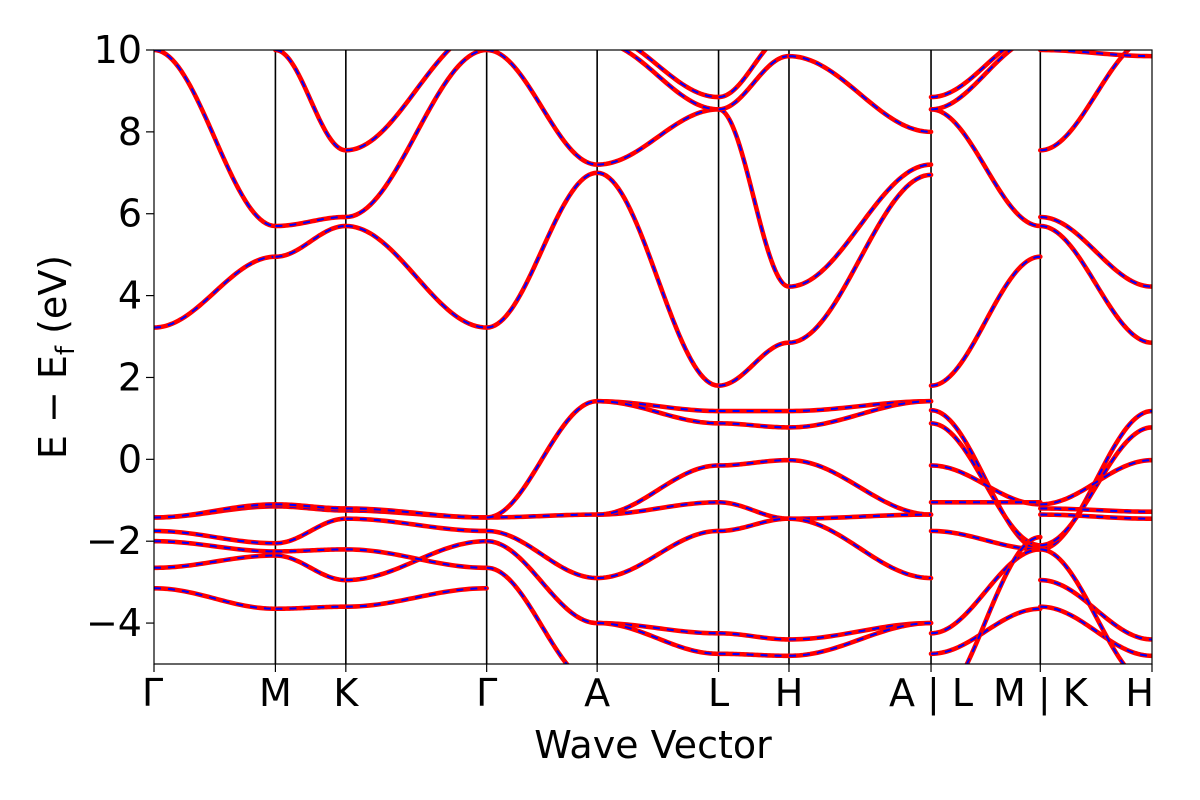 This screenshot has height=800, width=1200. What do you see at coordinates (130, 296) in the screenshot?
I see `y-tick-label: 4` at bounding box center [130, 296].